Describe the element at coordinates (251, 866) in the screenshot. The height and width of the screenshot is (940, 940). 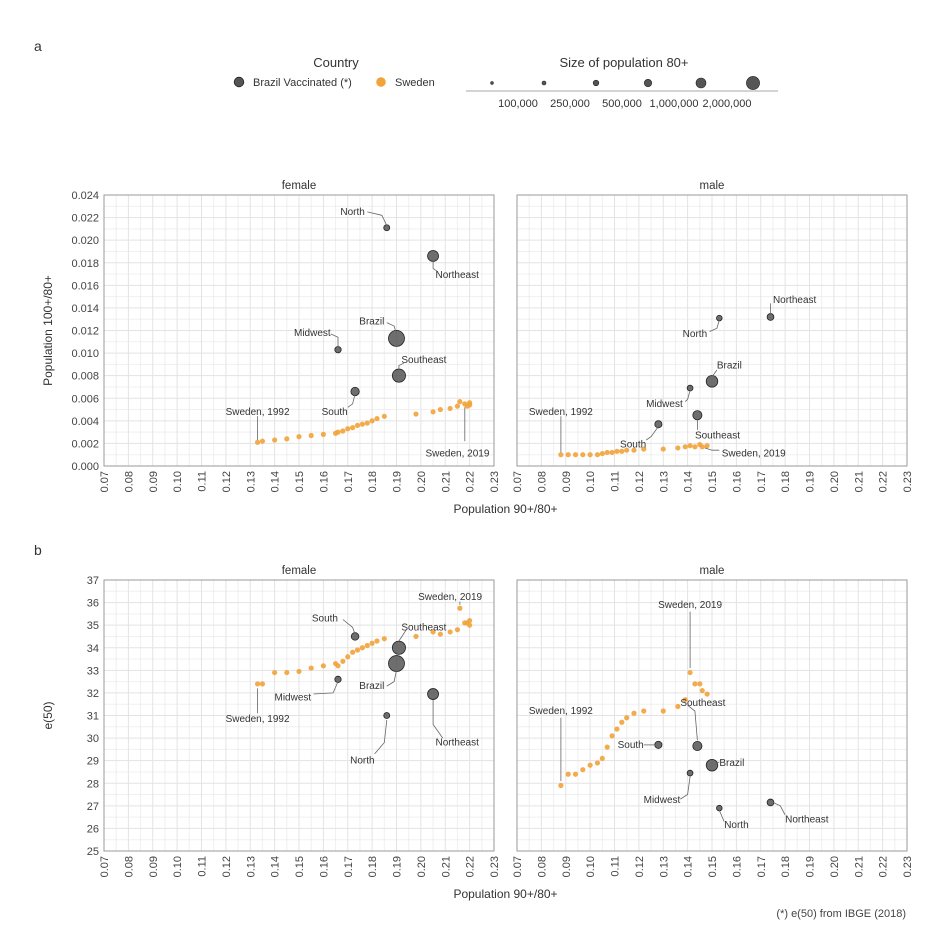
I see `x-tick-label: 0.13` at that location.